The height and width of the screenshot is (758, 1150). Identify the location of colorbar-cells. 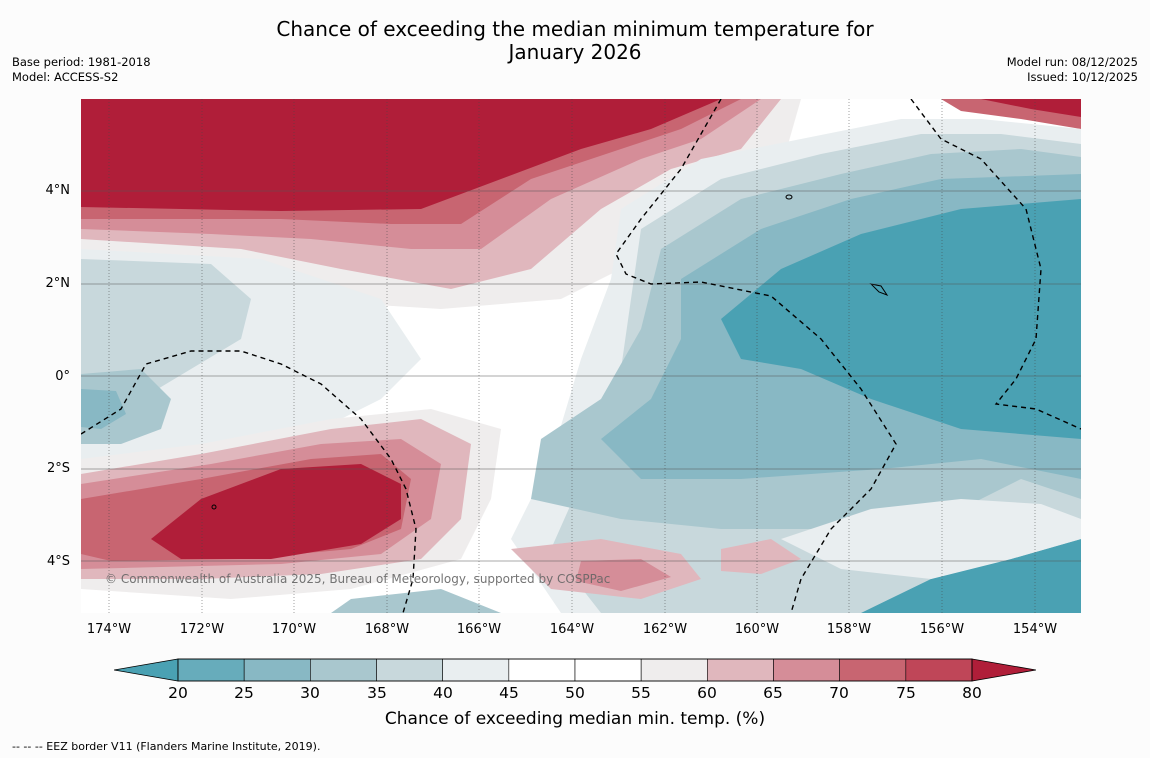
(575, 670).